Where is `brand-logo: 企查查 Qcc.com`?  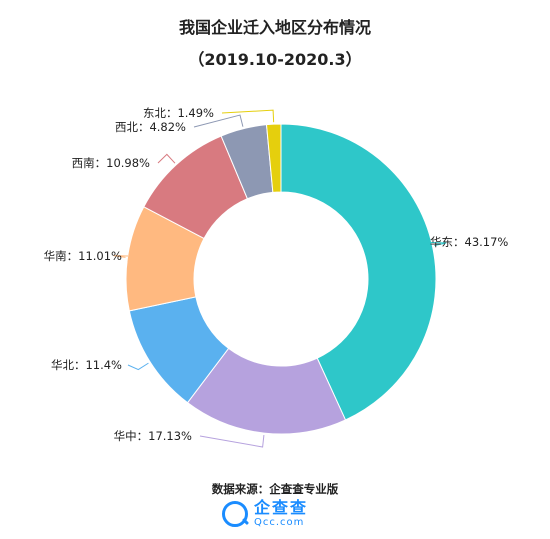 brand-logo: 企查查 Qcc.com is located at coordinates (265, 514).